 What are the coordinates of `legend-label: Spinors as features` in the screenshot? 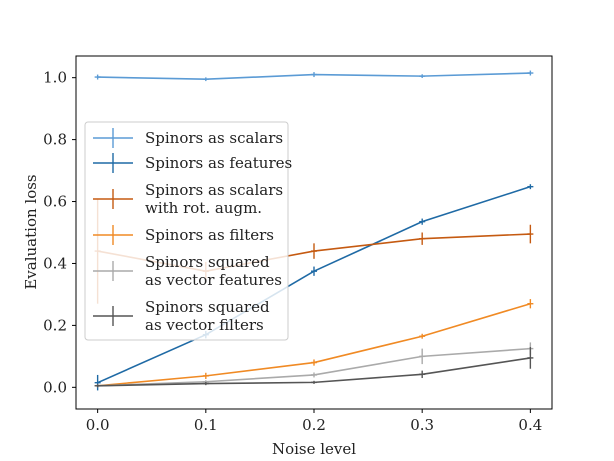 It's located at (218, 163).